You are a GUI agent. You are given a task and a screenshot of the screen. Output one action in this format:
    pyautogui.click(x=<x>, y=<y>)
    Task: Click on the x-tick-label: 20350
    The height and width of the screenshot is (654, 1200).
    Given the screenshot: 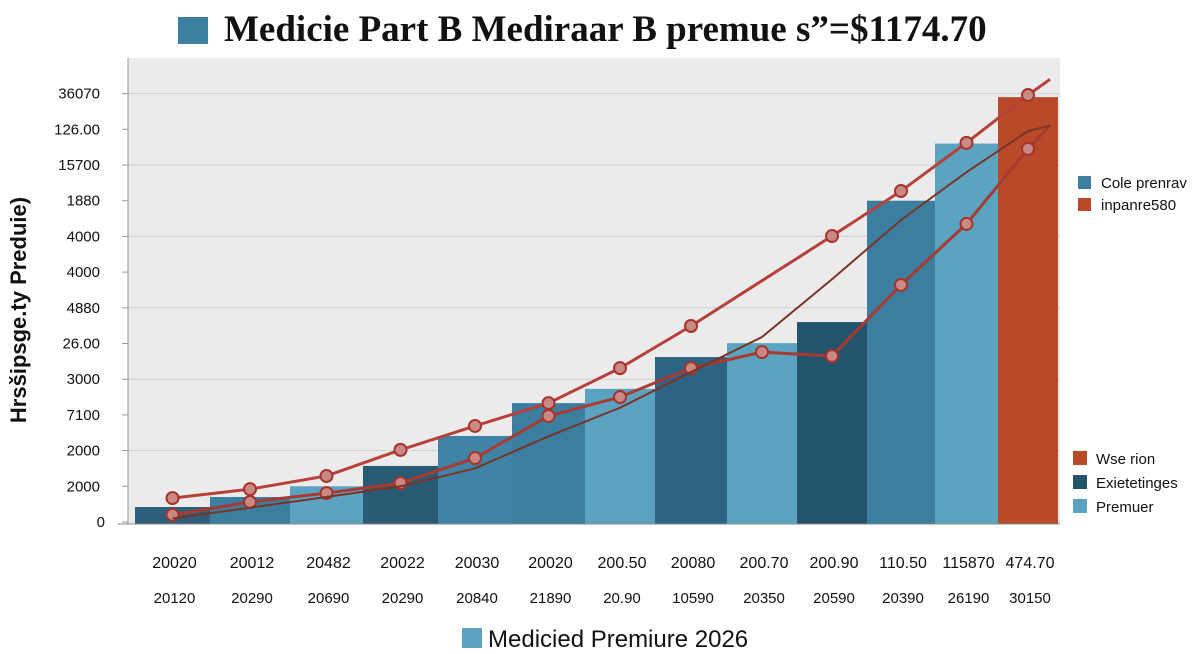 What is the action you would take?
    pyautogui.click(x=764, y=598)
    